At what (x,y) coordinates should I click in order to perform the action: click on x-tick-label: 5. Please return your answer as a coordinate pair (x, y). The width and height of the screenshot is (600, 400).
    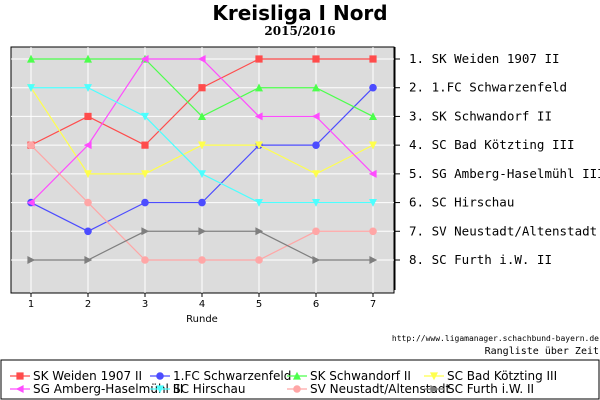
    Looking at the image, I should click on (259, 304).